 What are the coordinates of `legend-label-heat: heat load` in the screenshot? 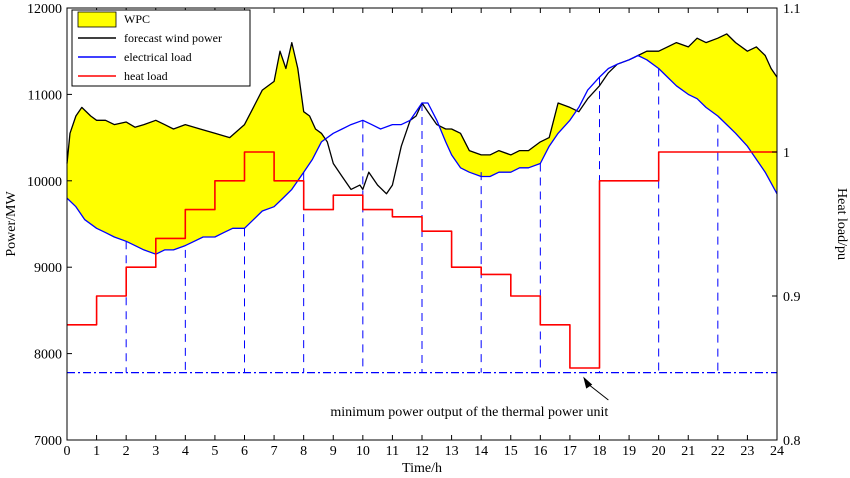 It's located at (146, 76).